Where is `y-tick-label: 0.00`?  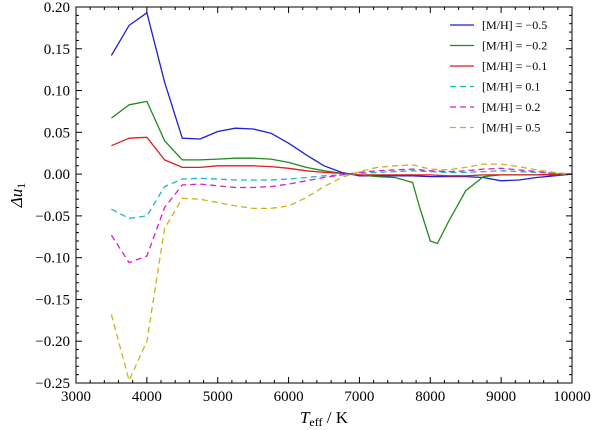 y-tick-label: 0.00 is located at coordinates (57, 175).